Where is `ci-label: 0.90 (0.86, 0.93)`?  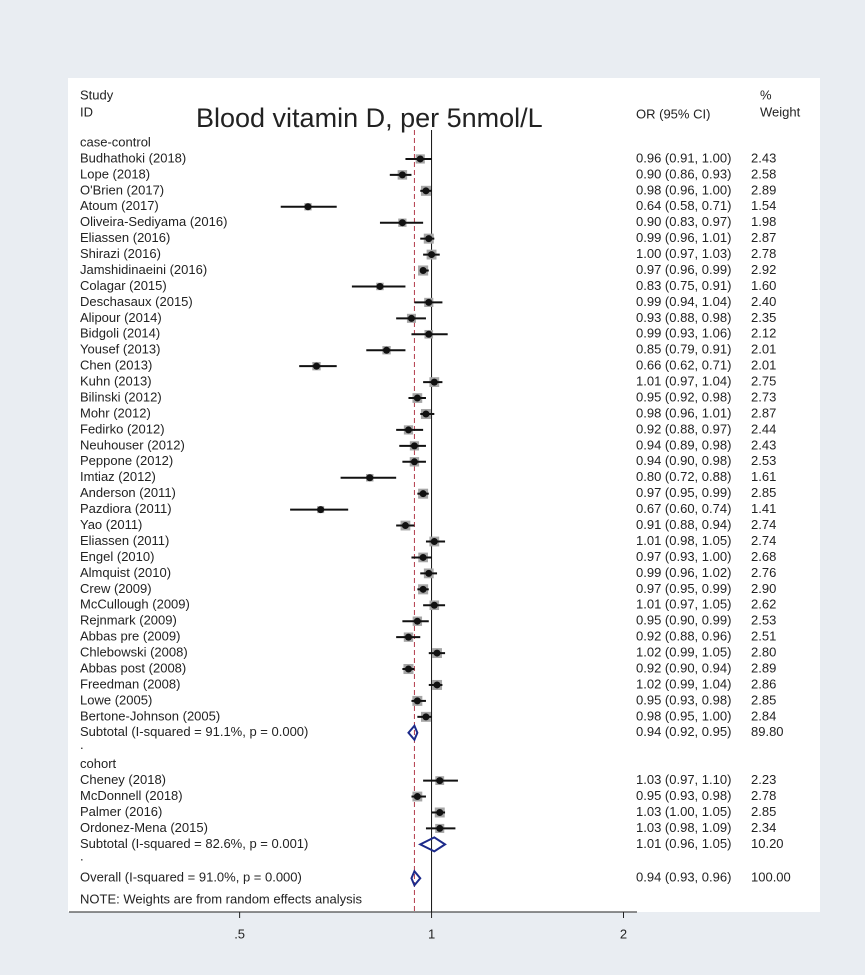 ci-label: 0.90 (0.86, 0.93) is located at coordinates (683, 173).